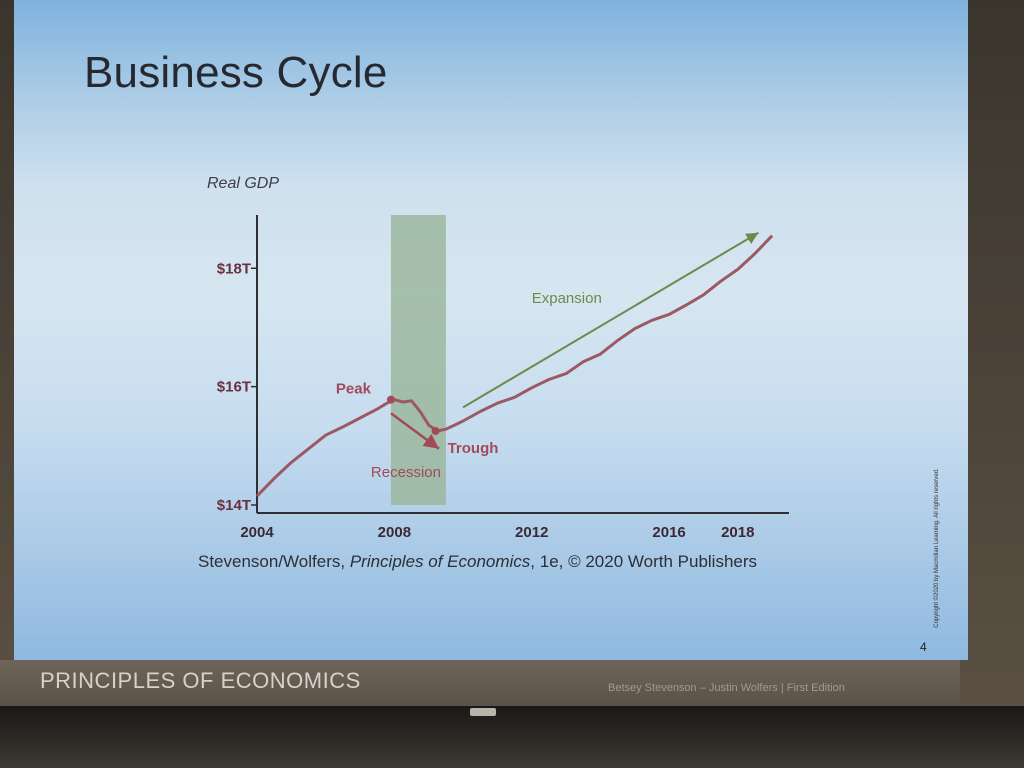  I want to click on y-tick-label: $18T, so click(234, 268).